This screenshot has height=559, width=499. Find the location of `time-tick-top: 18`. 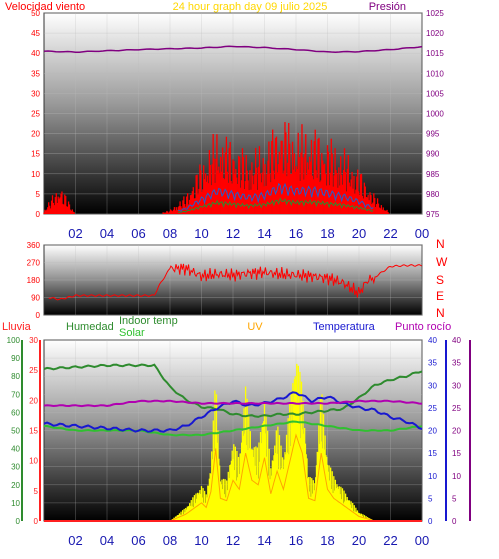

time-tick-top: 18 is located at coordinates (327, 233).